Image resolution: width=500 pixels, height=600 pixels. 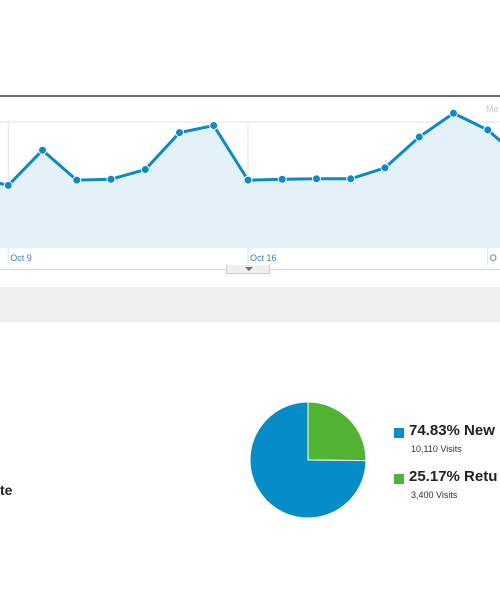 I want to click on summary-strip, so click(x=250, y=304).